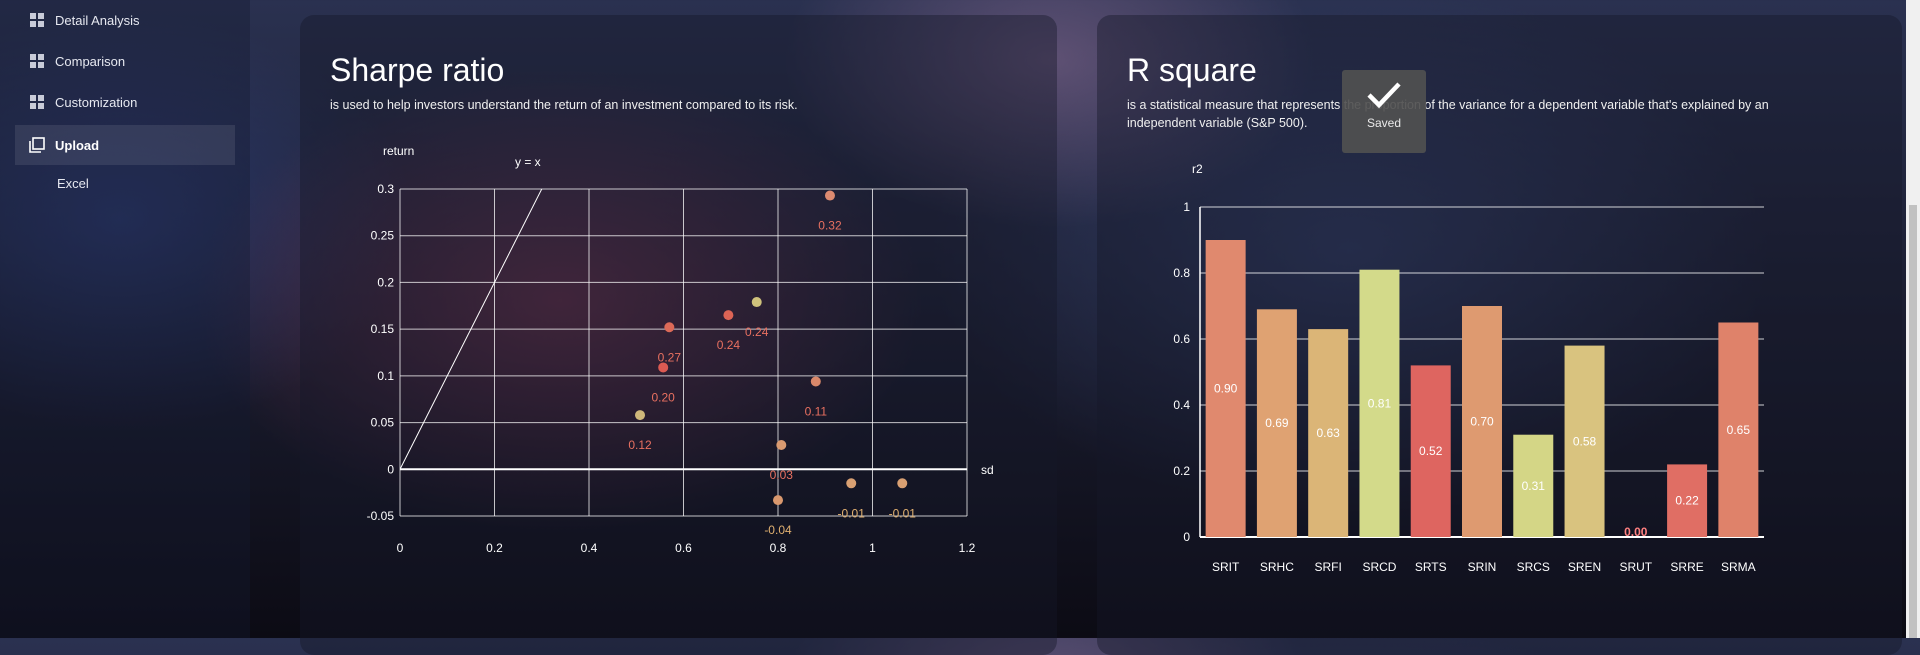  Describe the element at coordinates (589, 548) in the screenshot. I see `x-tick-label: 0.4` at that location.